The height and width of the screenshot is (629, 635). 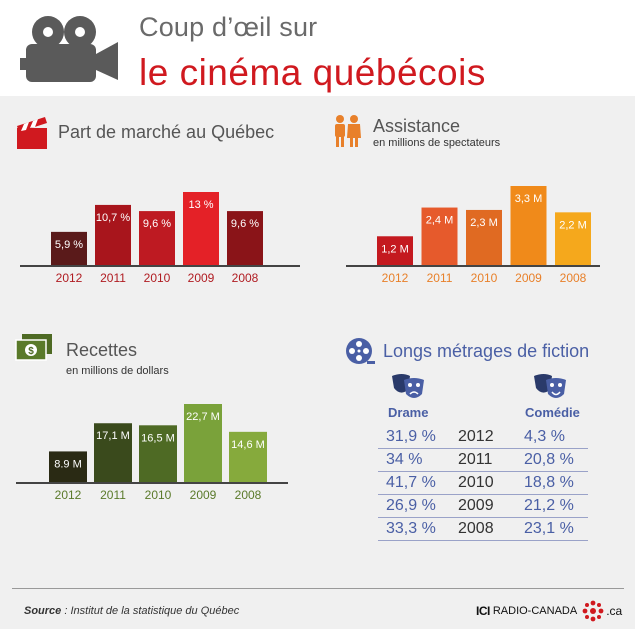 What do you see at coordinates (593, 611) in the screenshot?
I see `gem-icon` at bounding box center [593, 611].